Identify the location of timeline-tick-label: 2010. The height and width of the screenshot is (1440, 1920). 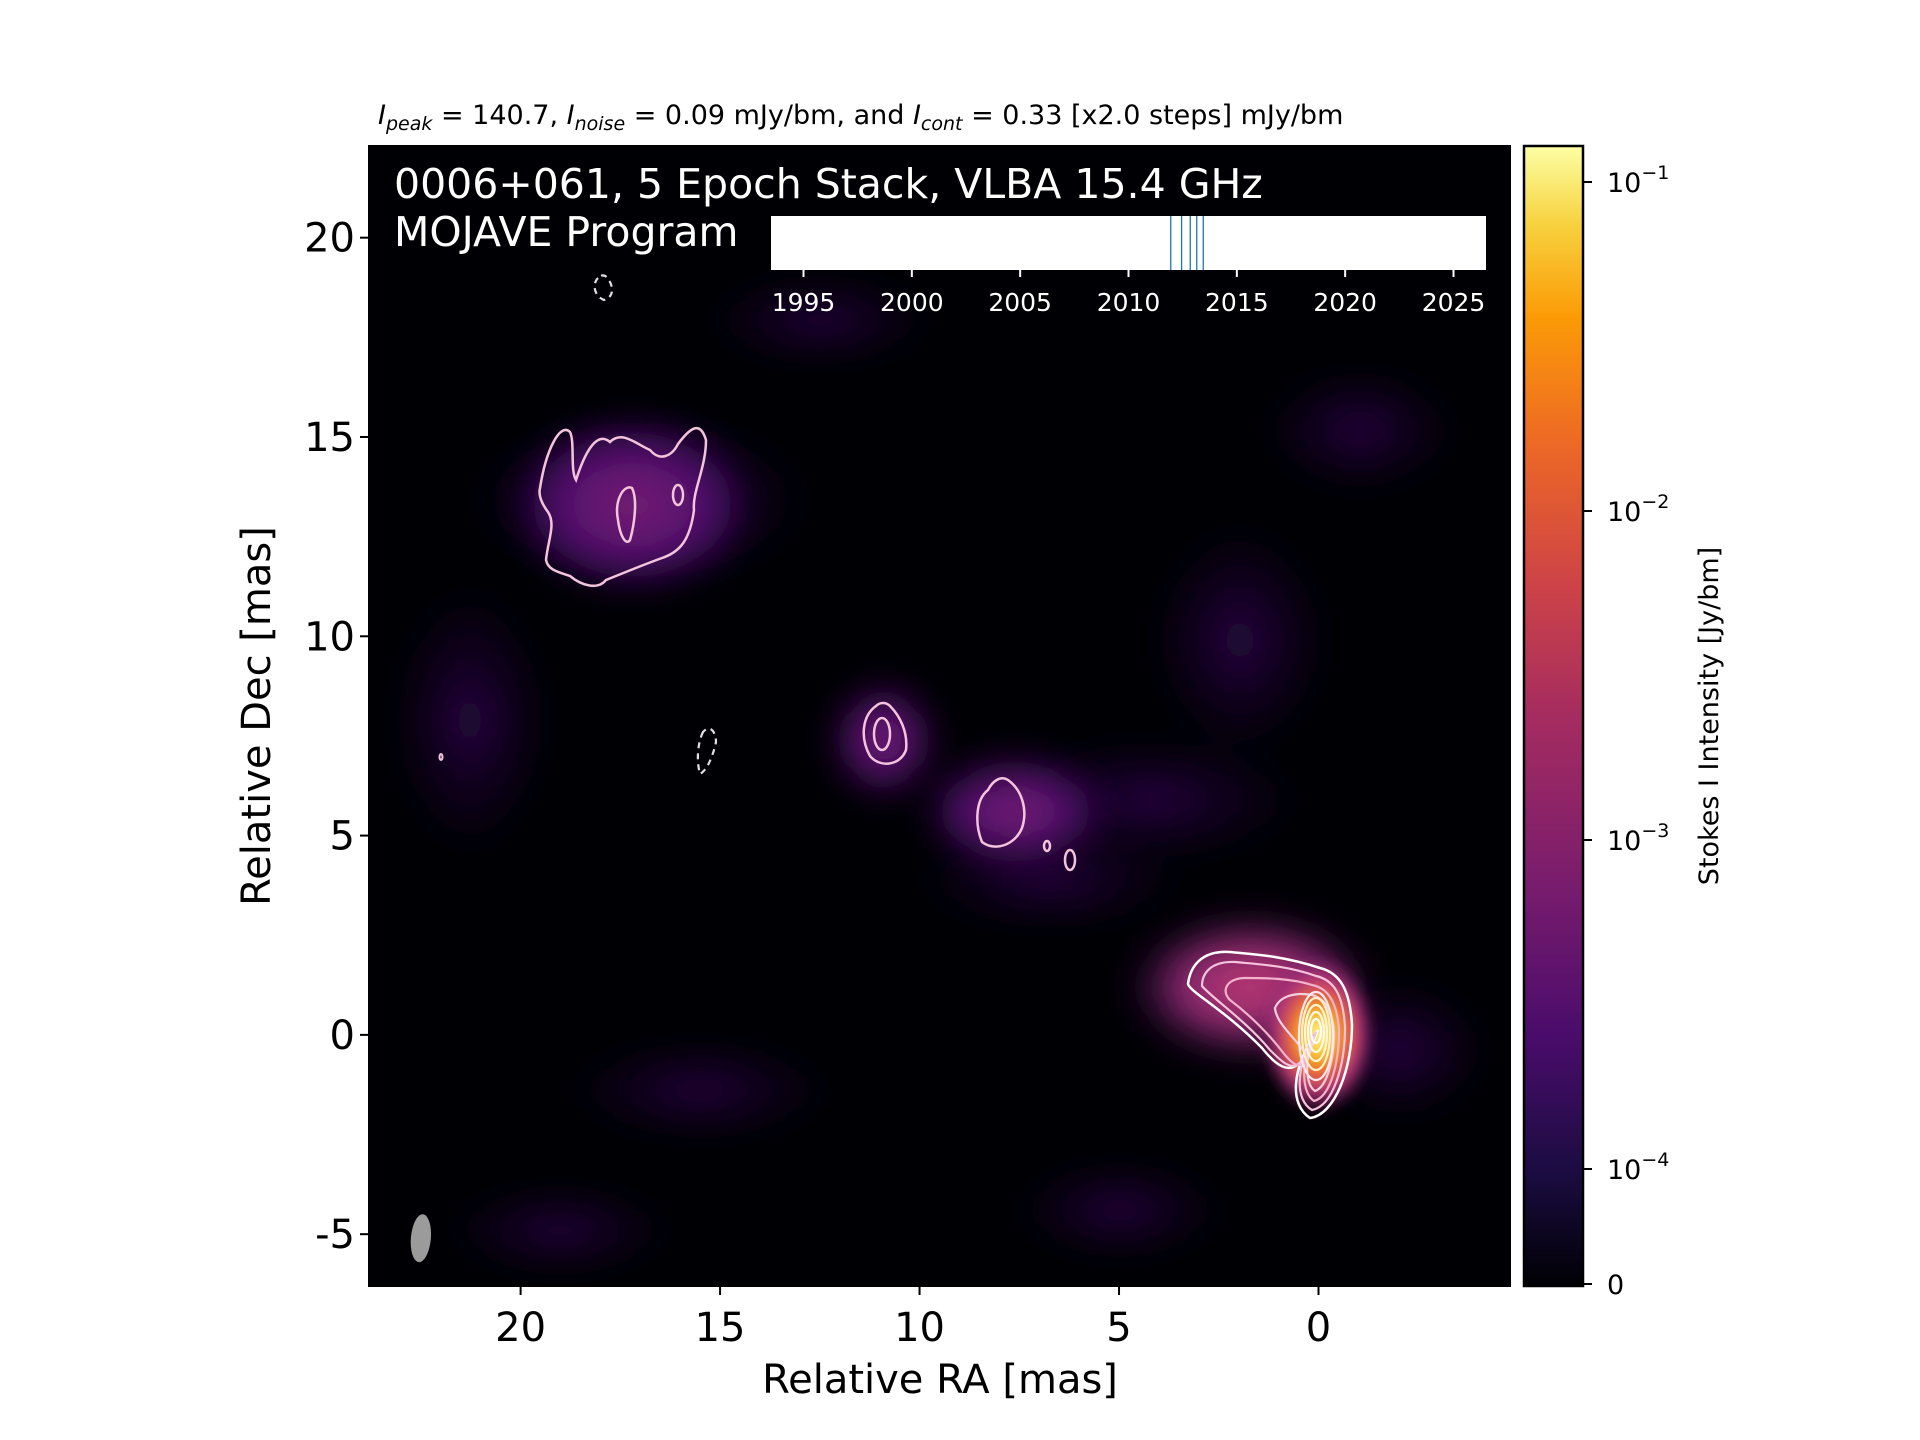
(1129, 302).